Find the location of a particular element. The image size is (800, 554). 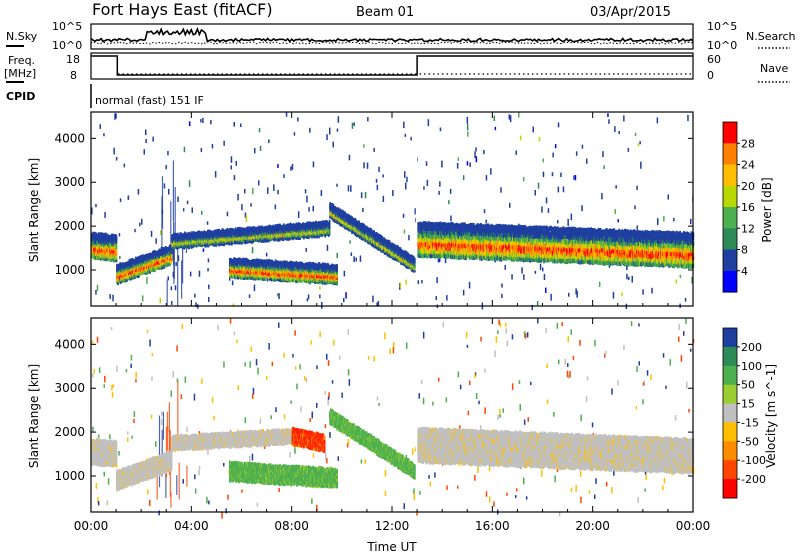

cpid-value: normal (fast) 151 IF is located at coordinates (149, 100).